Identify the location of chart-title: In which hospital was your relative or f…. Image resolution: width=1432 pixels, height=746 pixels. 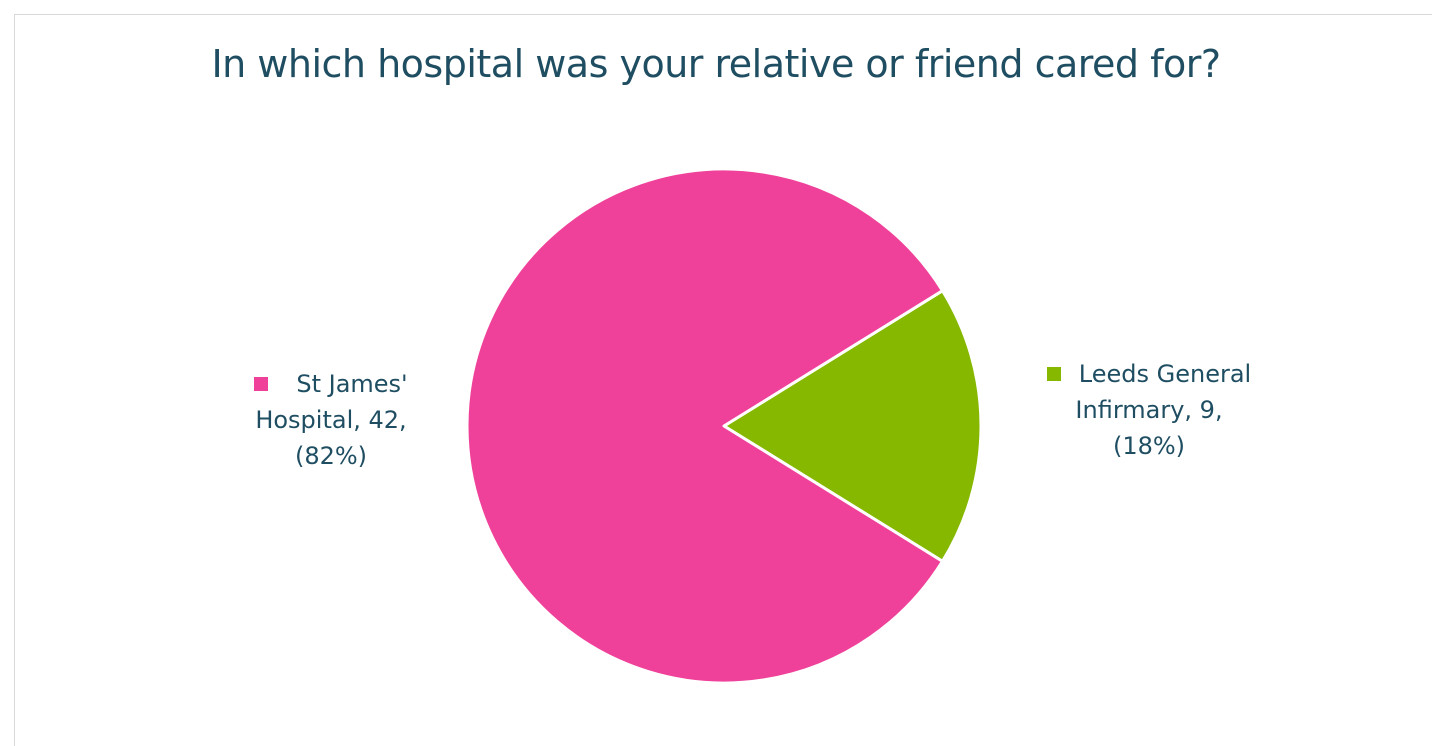
(716, 64).